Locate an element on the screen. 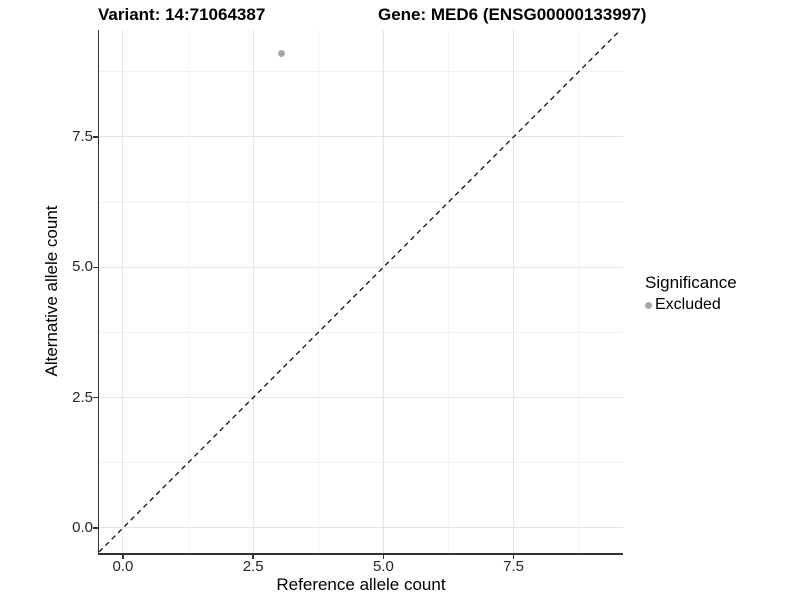 The width and height of the screenshot is (800, 600). x-tick-label: 0.0 is located at coordinates (123, 566).